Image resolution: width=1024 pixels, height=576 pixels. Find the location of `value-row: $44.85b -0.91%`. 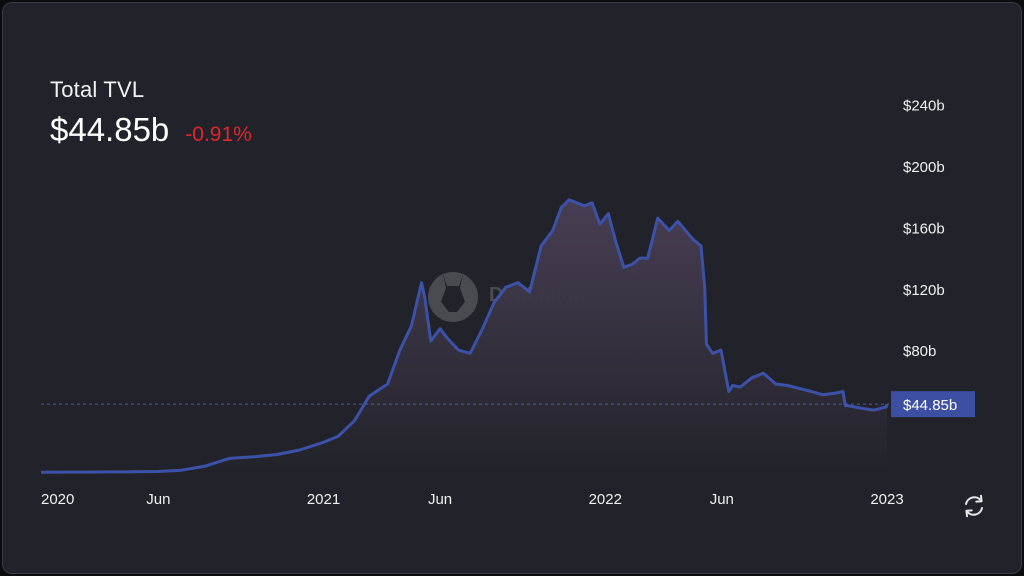

value-row: $44.85b -0.91% is located at coordinates (151, 130).